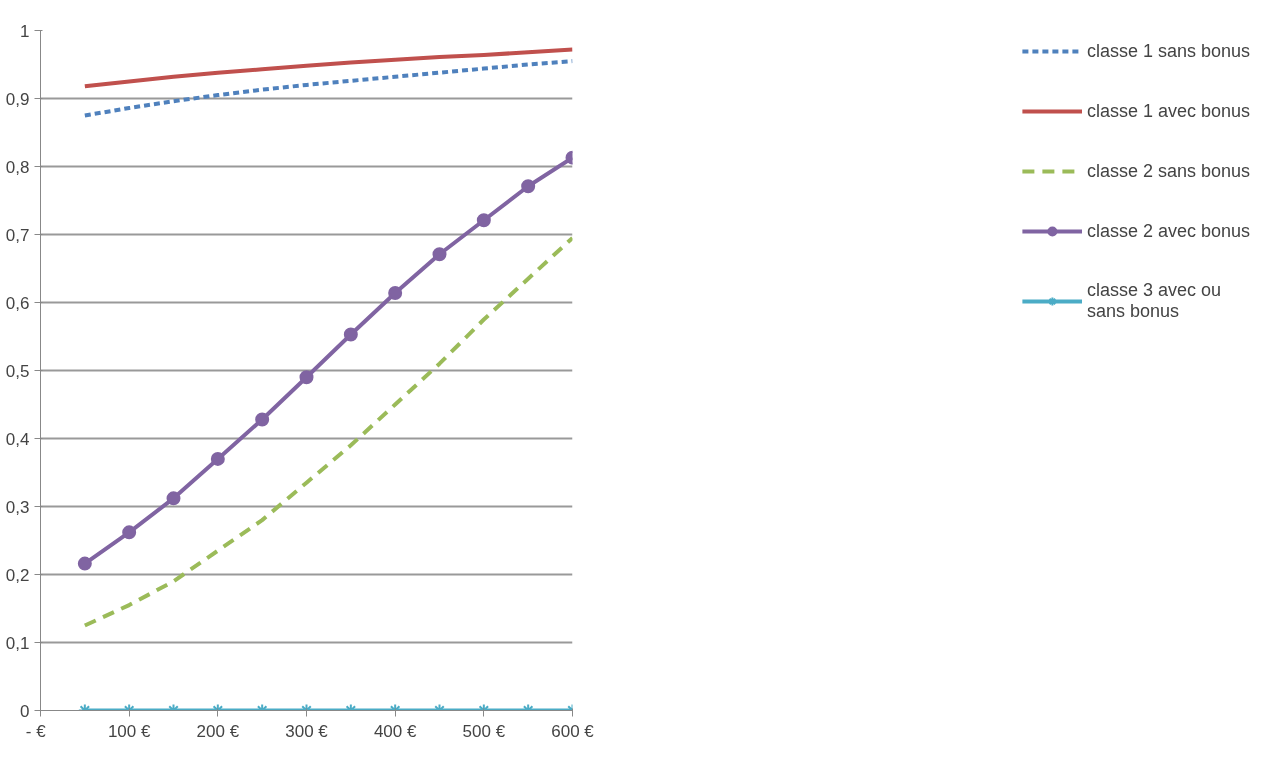 The width and height of the screenshot is (1271, 761). Describe the element at coordinates (1168, 111) in the screenshot. I see `legend-label: classe 1 avec bonus` at that location.